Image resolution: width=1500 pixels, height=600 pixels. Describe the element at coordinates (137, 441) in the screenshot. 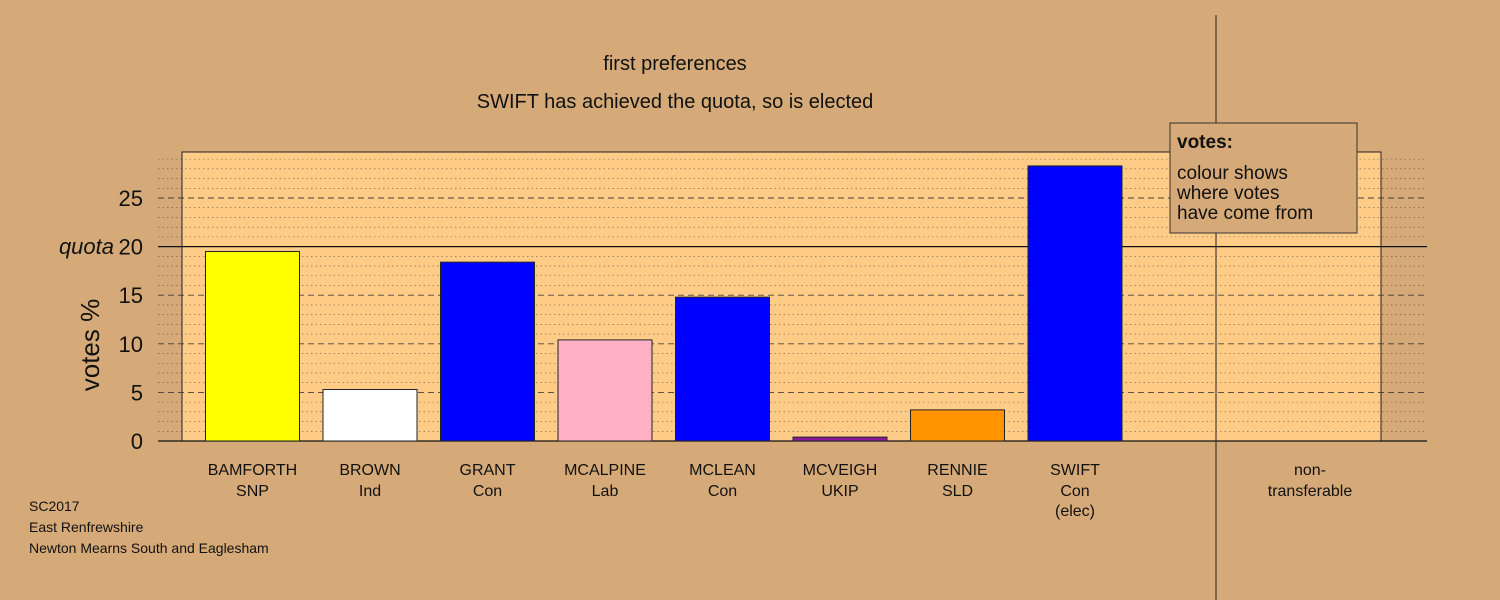

I see `y-tick-label: 0` at that location.